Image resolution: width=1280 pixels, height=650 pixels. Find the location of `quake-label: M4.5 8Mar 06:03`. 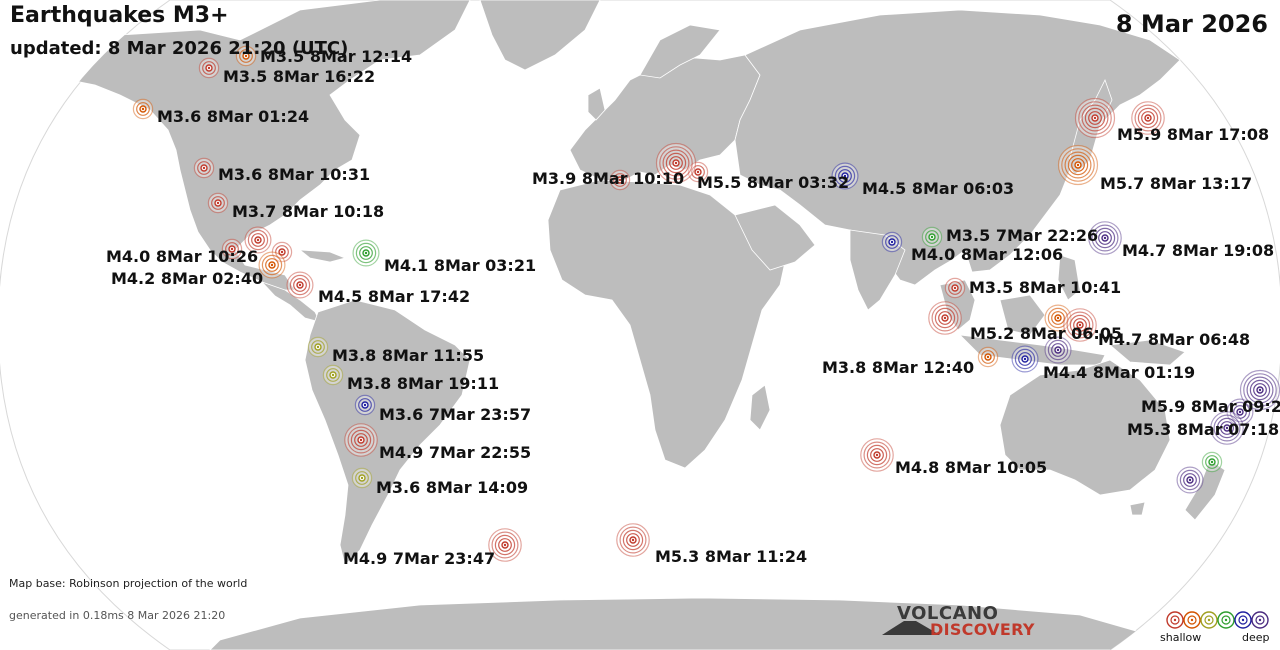

quake-label: M4.5 8Mar 06:03 is located at coordinates (938, 188).